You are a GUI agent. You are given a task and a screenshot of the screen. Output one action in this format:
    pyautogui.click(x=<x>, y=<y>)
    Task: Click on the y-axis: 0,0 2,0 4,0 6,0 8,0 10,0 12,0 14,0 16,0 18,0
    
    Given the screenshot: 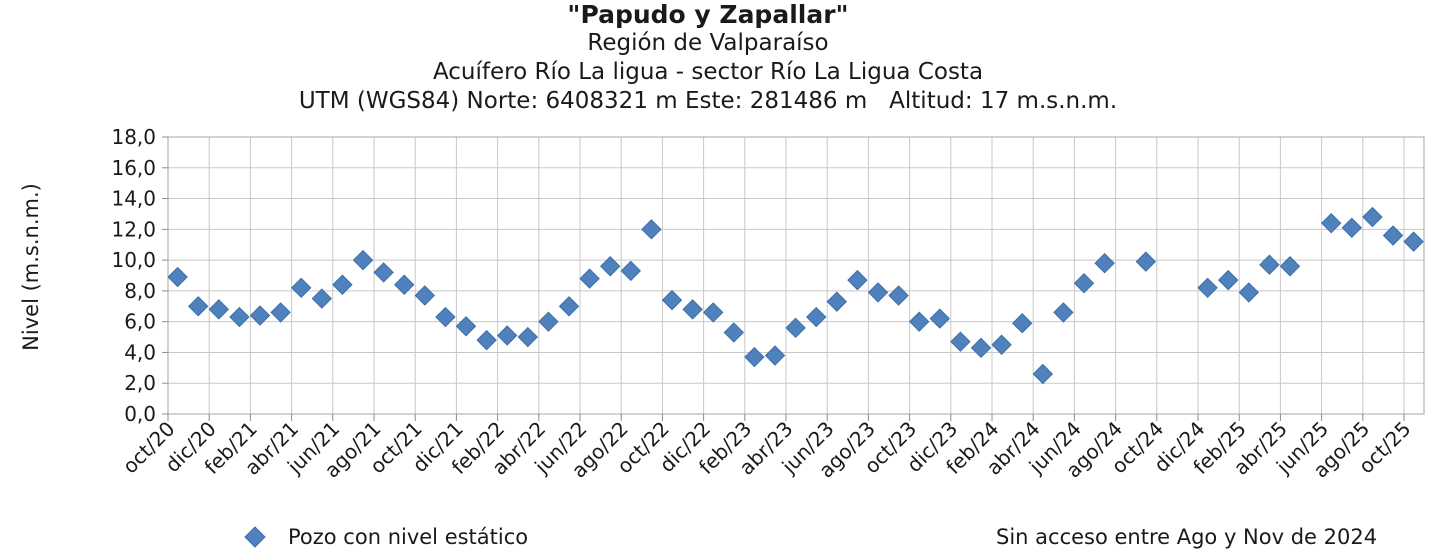 What is the action you would take?
    pyautogui.click(x=139, y=275)
    